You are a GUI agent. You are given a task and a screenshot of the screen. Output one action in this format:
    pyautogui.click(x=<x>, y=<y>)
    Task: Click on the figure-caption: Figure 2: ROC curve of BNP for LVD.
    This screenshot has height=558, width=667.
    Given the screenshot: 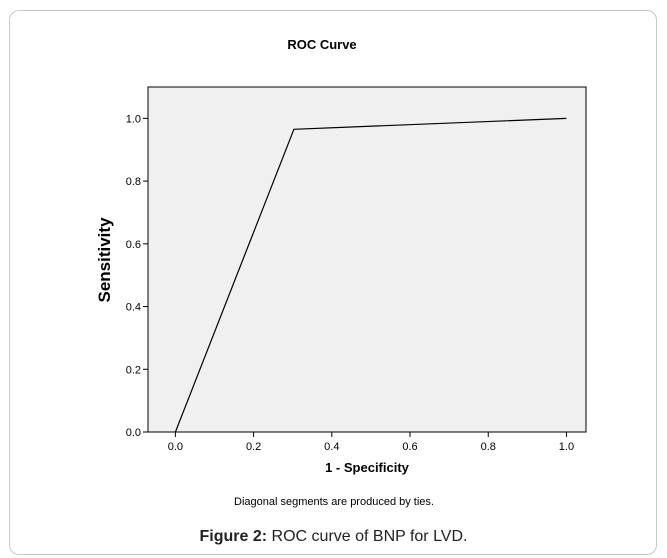 What is the action you would take?
    pyautogui.click(x=333, y=537)
    